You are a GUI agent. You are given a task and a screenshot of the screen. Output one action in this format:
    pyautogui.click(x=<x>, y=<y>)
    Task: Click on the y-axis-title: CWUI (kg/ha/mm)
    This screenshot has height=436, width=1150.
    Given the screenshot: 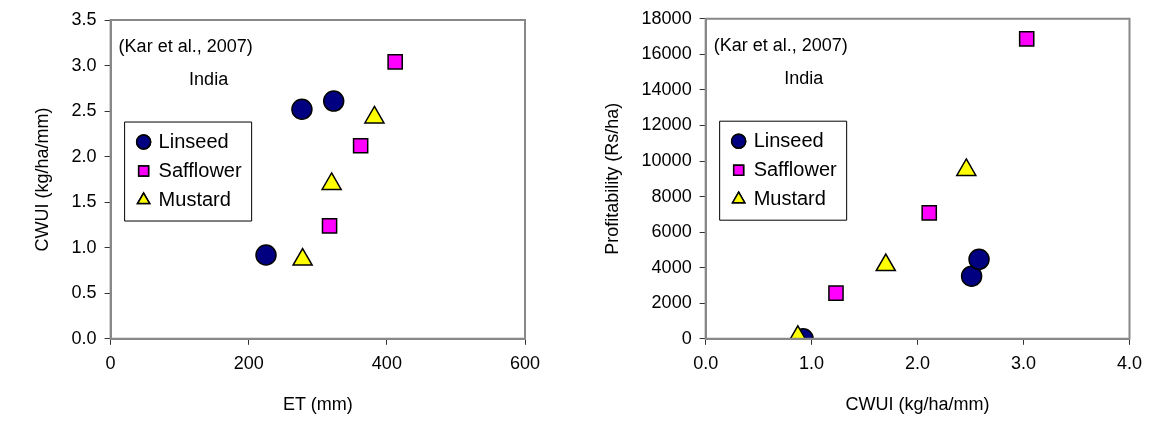 What is the action you would take?
    pyautogui.click(x=41, y=179)
    